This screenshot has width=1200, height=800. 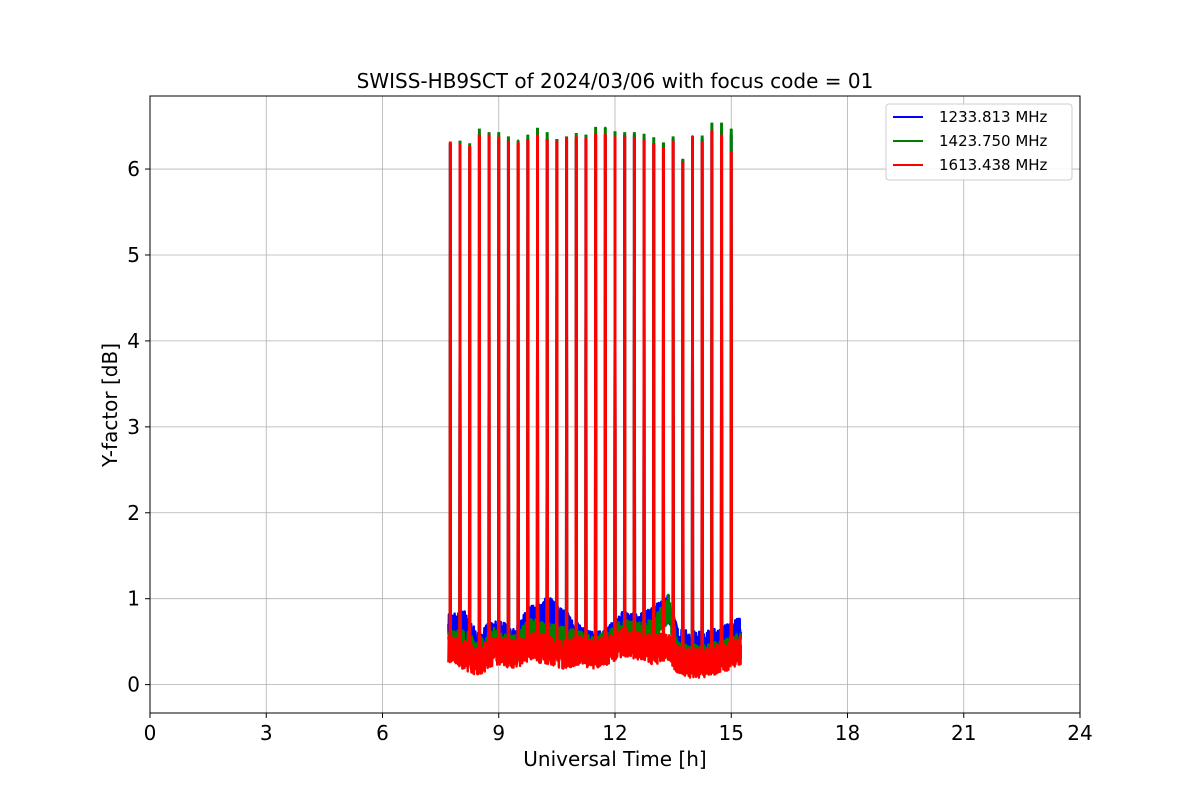 I want to click on x-tick-label: 3, so click(x=266, y=733).